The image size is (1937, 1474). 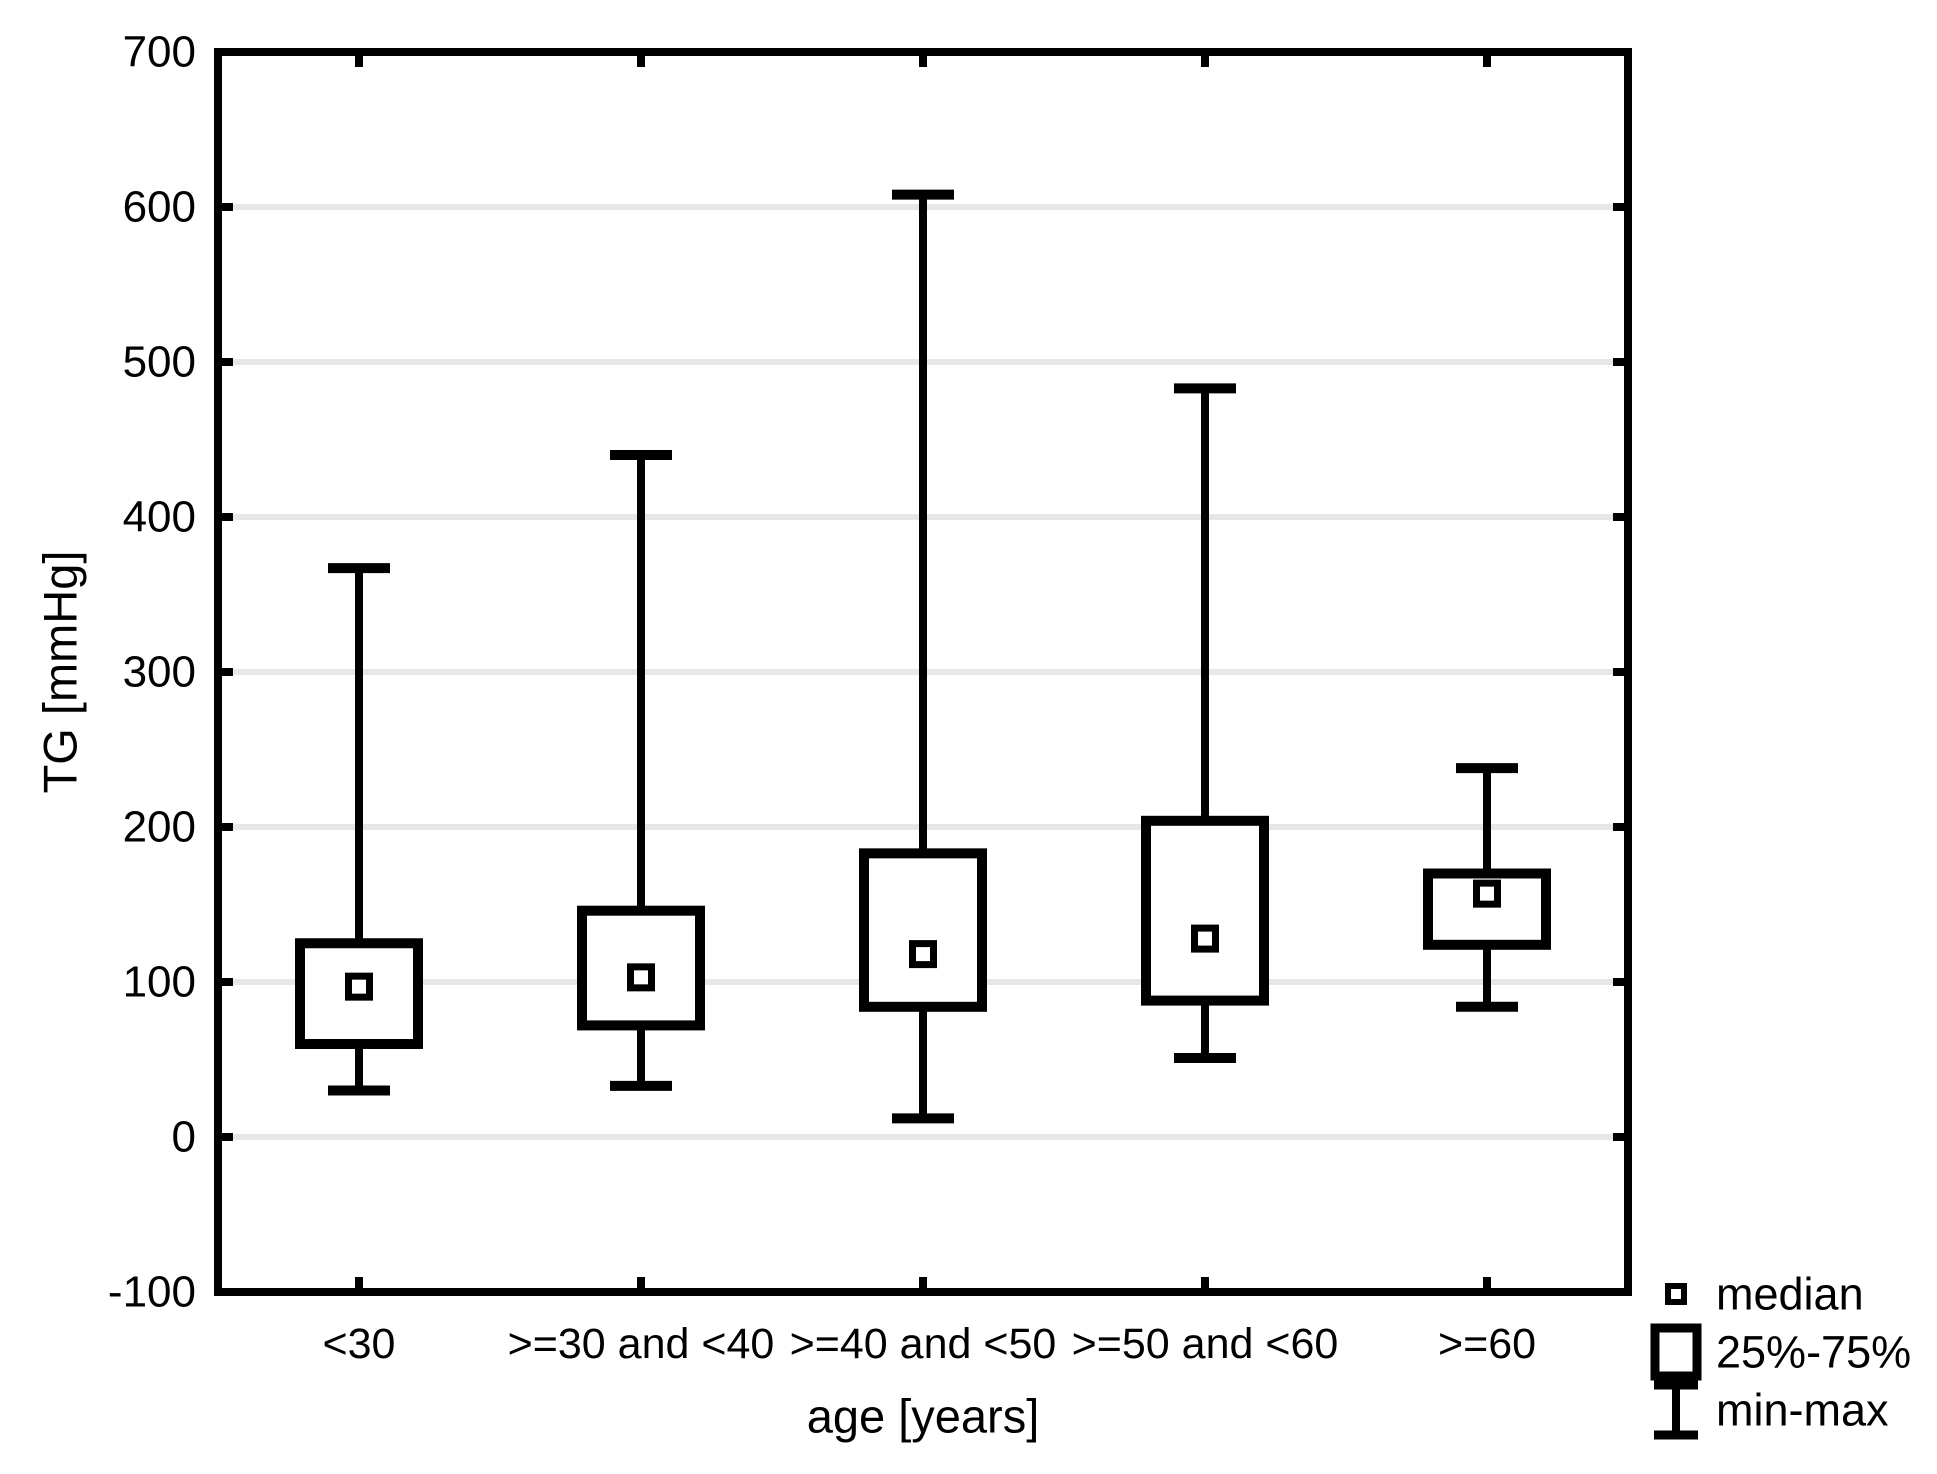 I want to click on y-tick-label: 400, so click(x=159, y=517).